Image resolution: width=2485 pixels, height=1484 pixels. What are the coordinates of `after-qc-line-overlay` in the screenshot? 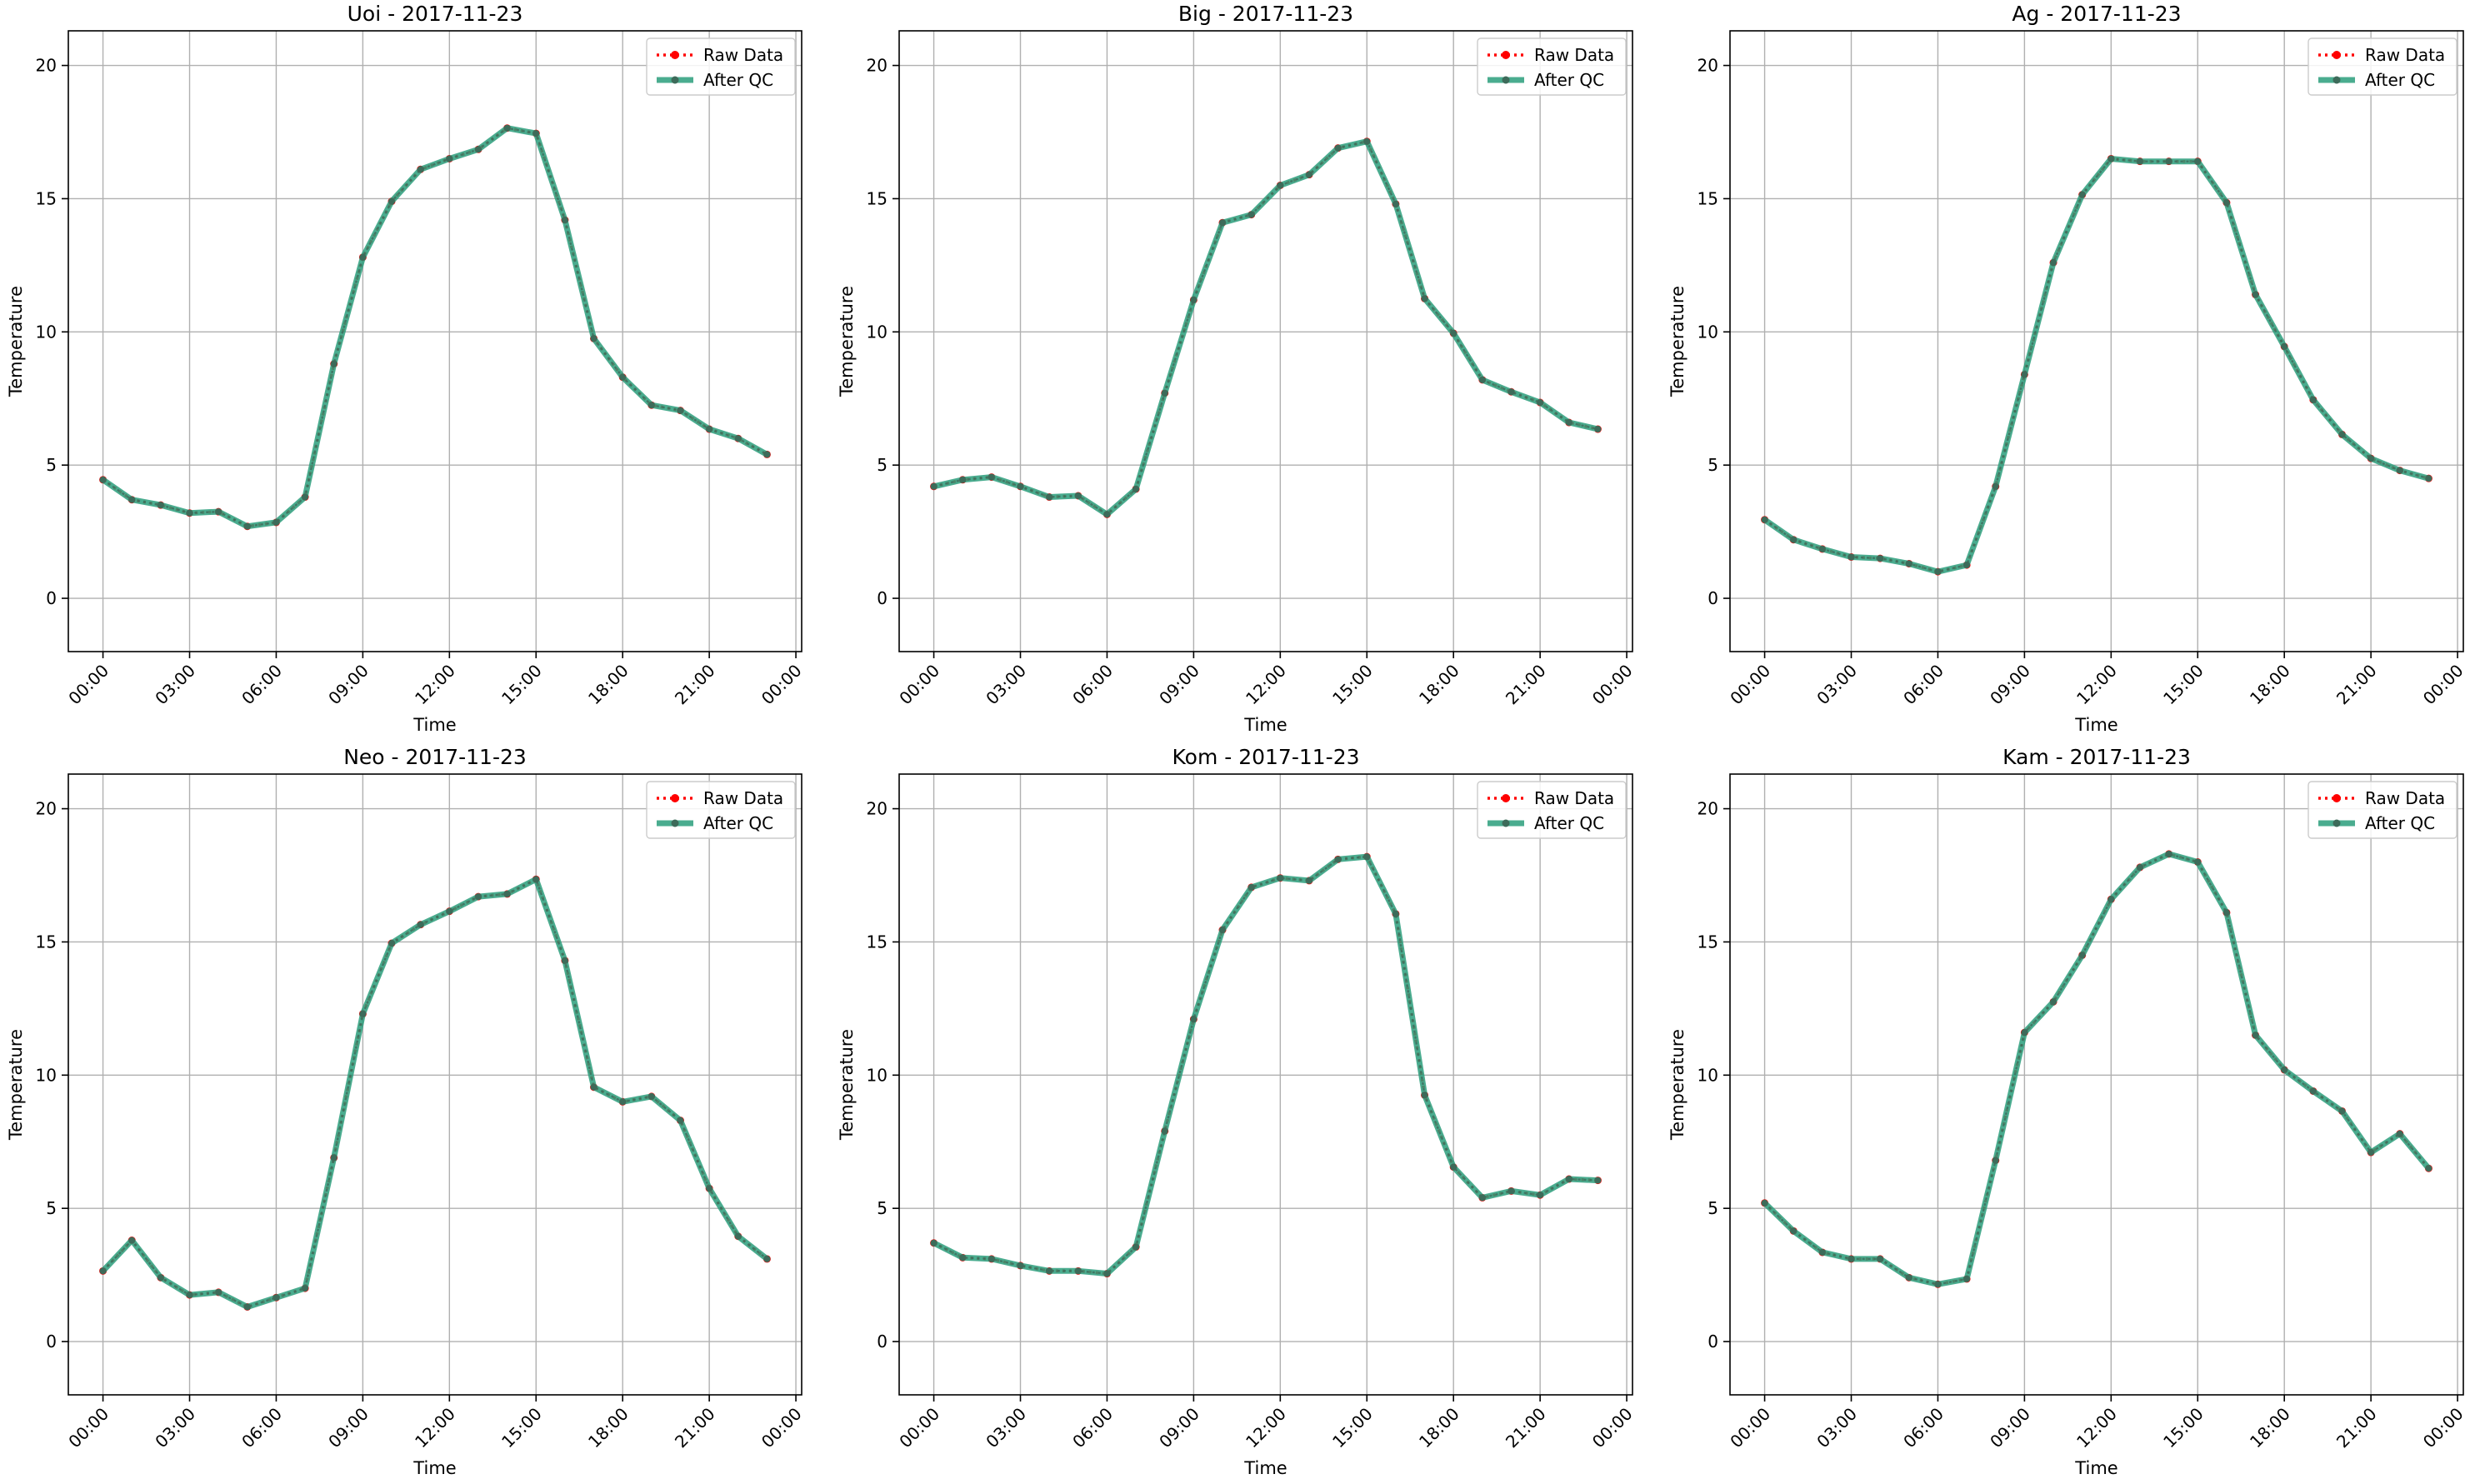 It's located at (435, 1092).